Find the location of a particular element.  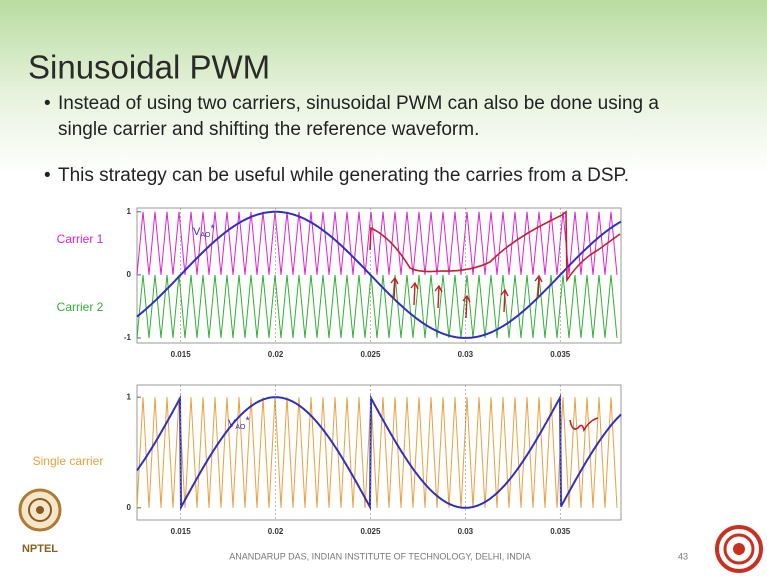

series-label: Carrier 2 is located at coordinates (80, 307).